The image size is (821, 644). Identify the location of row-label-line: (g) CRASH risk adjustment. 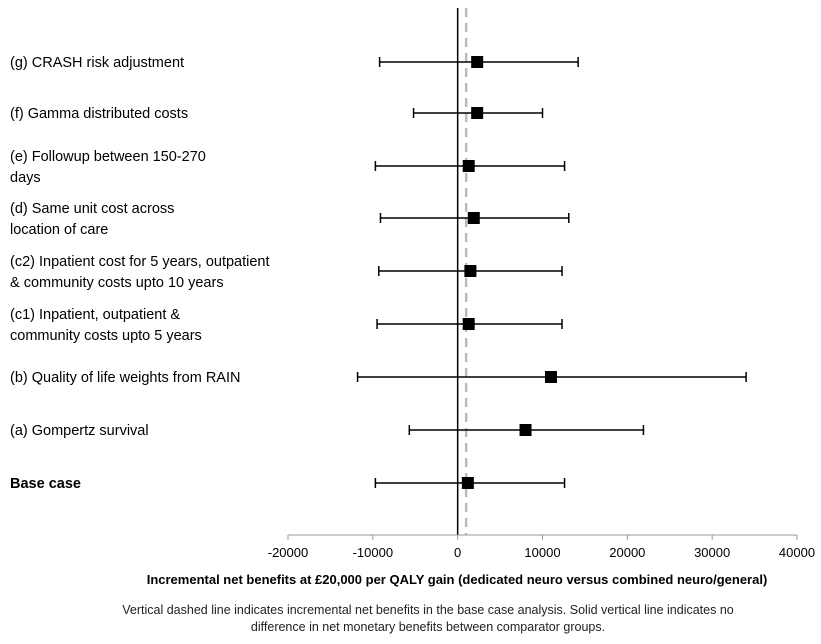
(97, 63).